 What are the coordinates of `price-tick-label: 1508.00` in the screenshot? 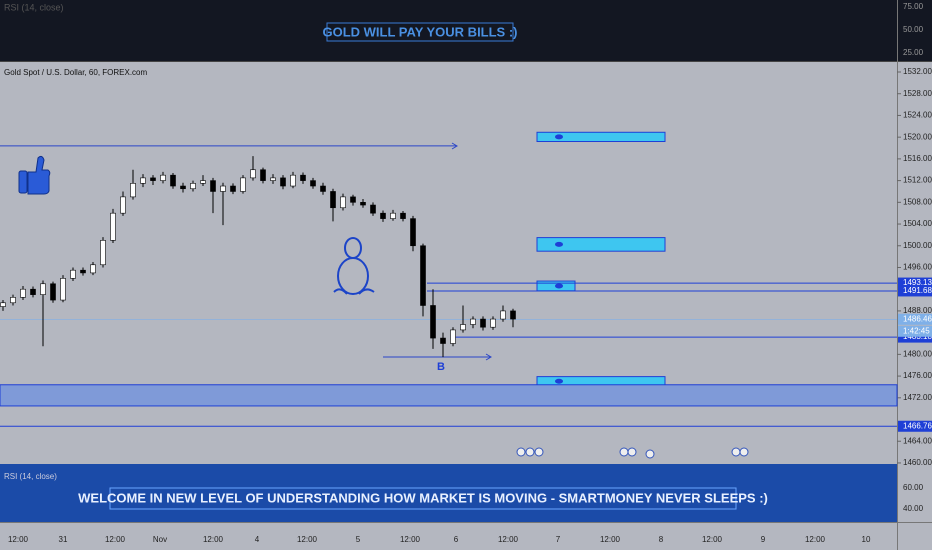 It's located at (917, 201).